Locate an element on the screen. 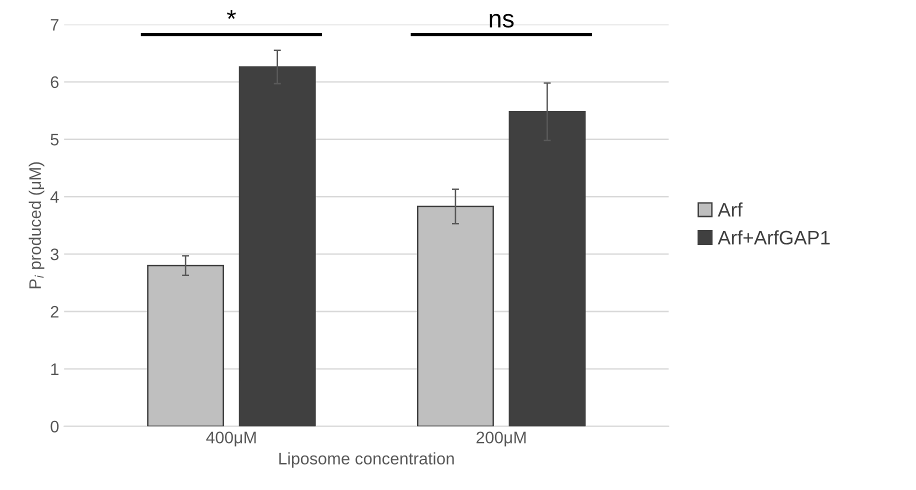 The height and width of the screenshot is (490, 916). y-tick-label: 4 is located at coordinates (54, 197).